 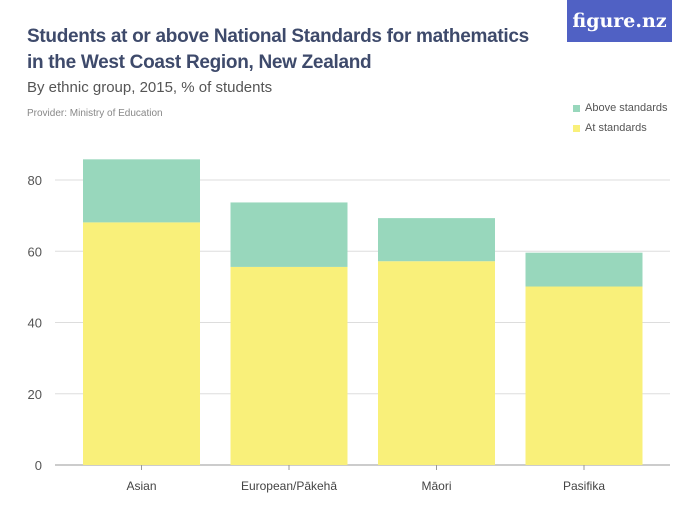 I want to click on chart-subtitle: By ethnic group, 2015, % of students, so click(x=150, y=87).